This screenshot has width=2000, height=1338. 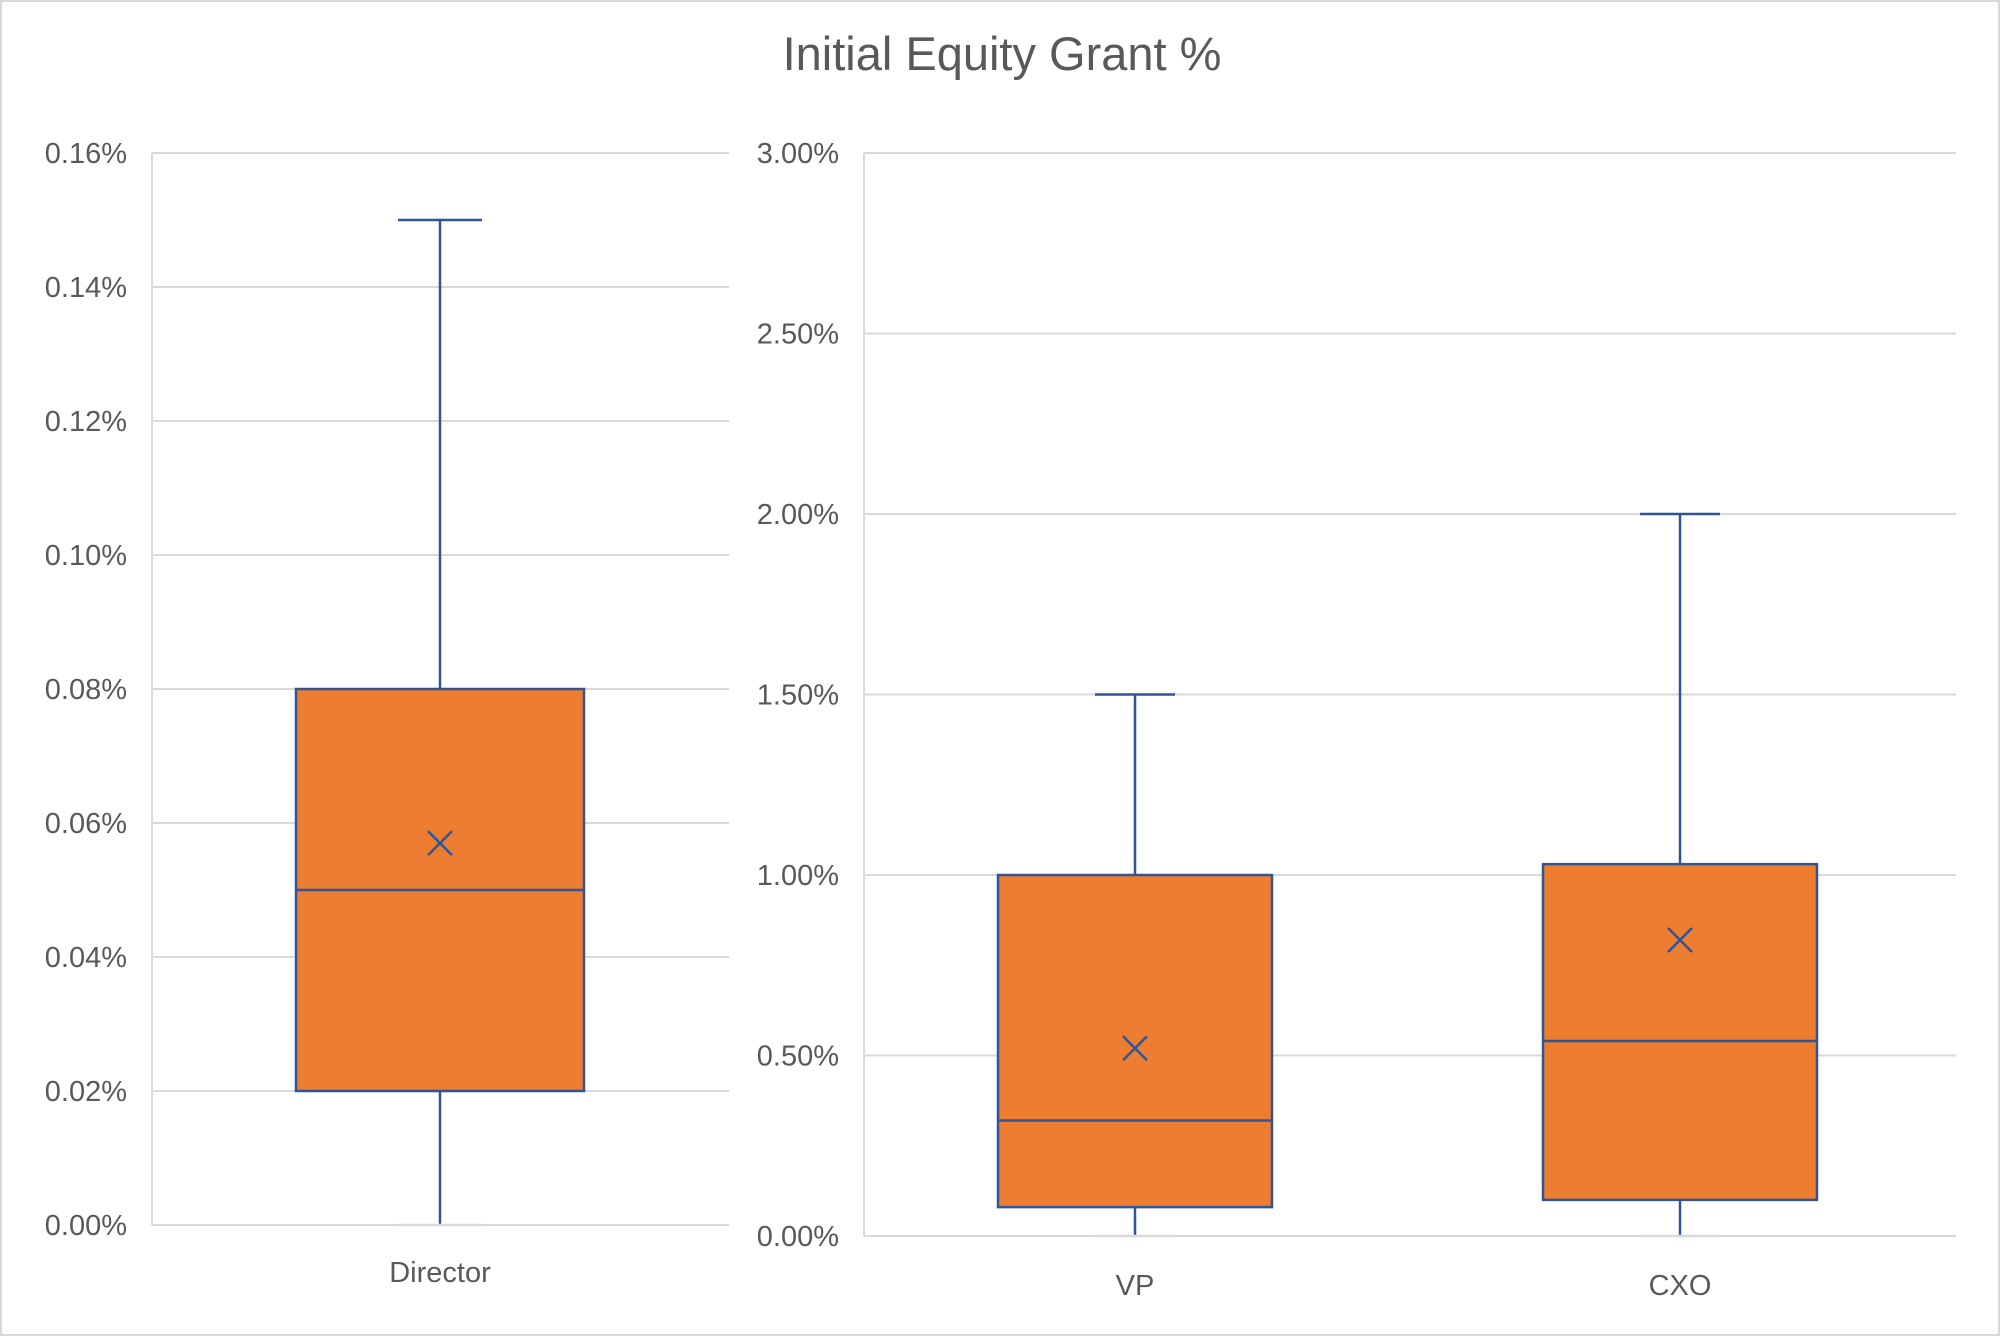 What do you see at coordinates (86, 824) in the screenshot?
I see `y-tick-label: 0.06%` at bounding box center [86, 824].